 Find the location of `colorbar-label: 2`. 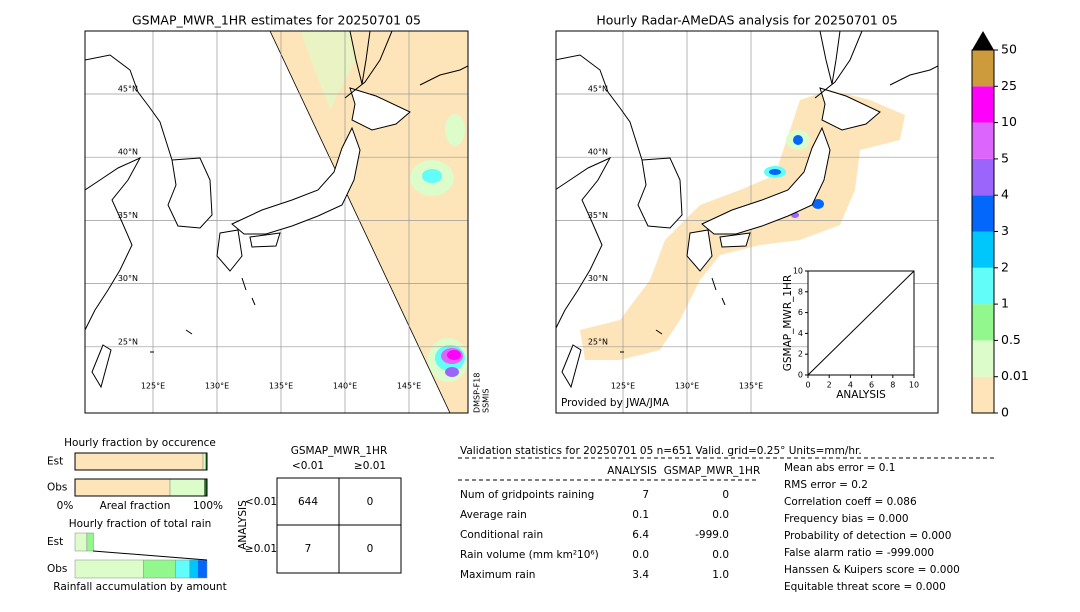

colorbar-label: 2 is located at coordinates (1005, 266).